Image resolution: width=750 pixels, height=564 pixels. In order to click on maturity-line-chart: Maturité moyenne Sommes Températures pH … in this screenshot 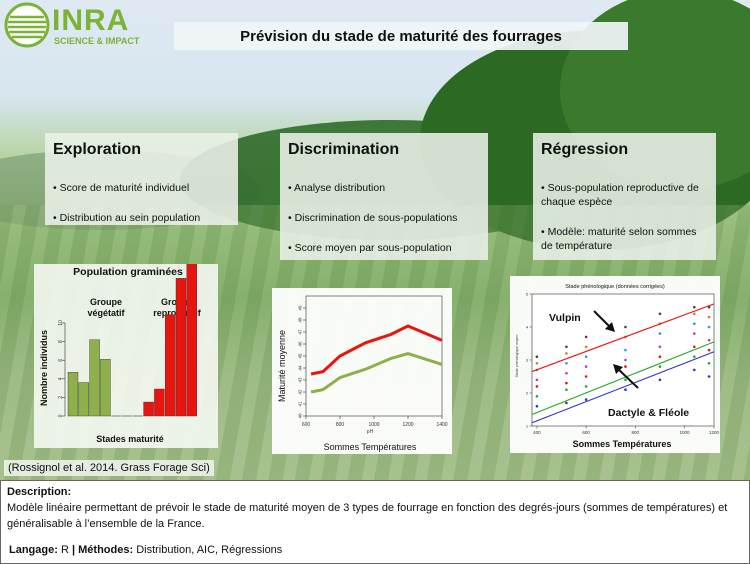, I will do `click(362, 373)`.